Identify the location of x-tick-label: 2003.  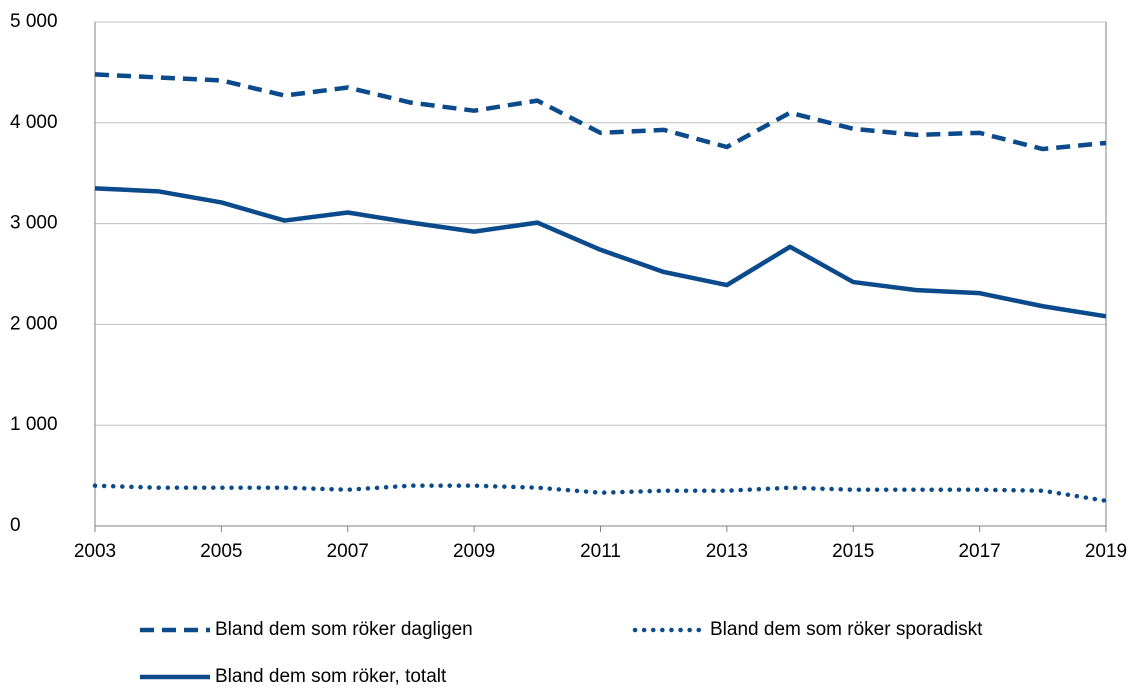
(95, 551).